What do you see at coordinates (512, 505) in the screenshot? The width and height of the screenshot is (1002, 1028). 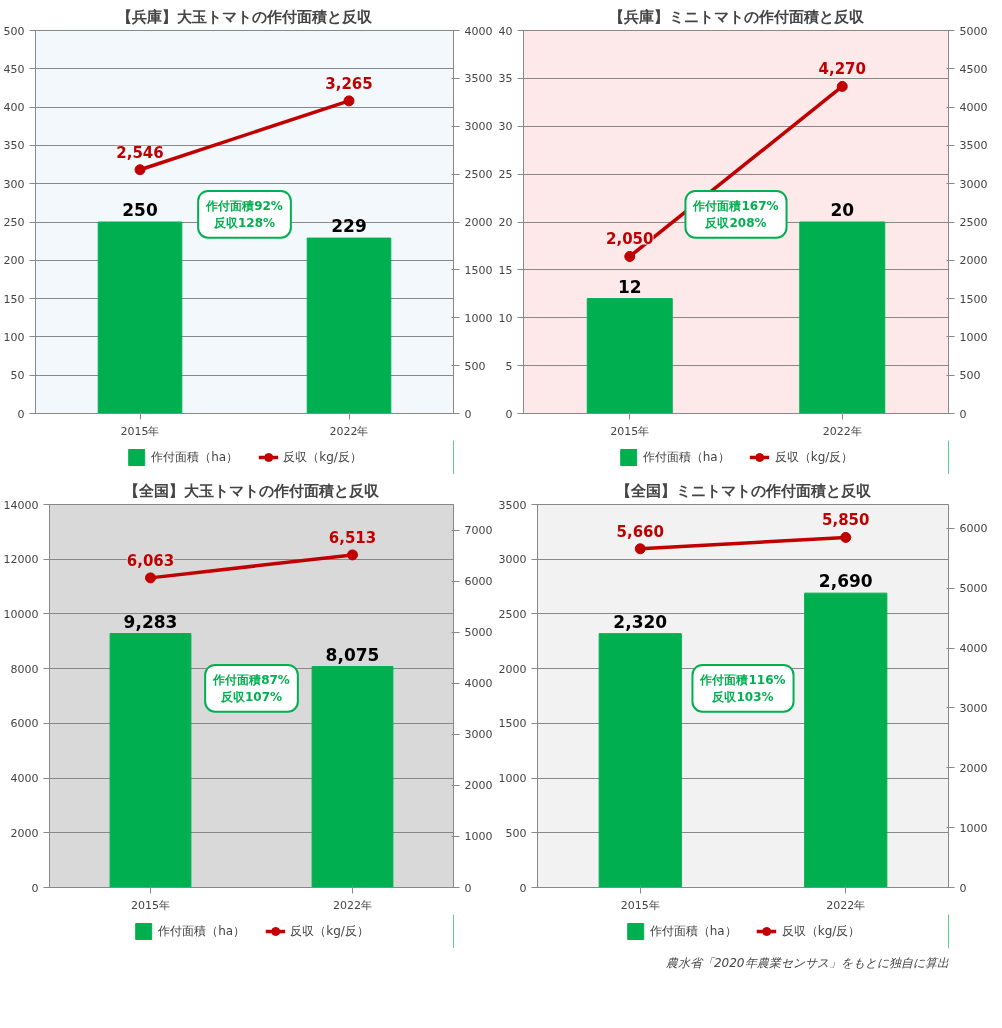 I see `y-tick-label: 3500` at bounding box center [512, 505].